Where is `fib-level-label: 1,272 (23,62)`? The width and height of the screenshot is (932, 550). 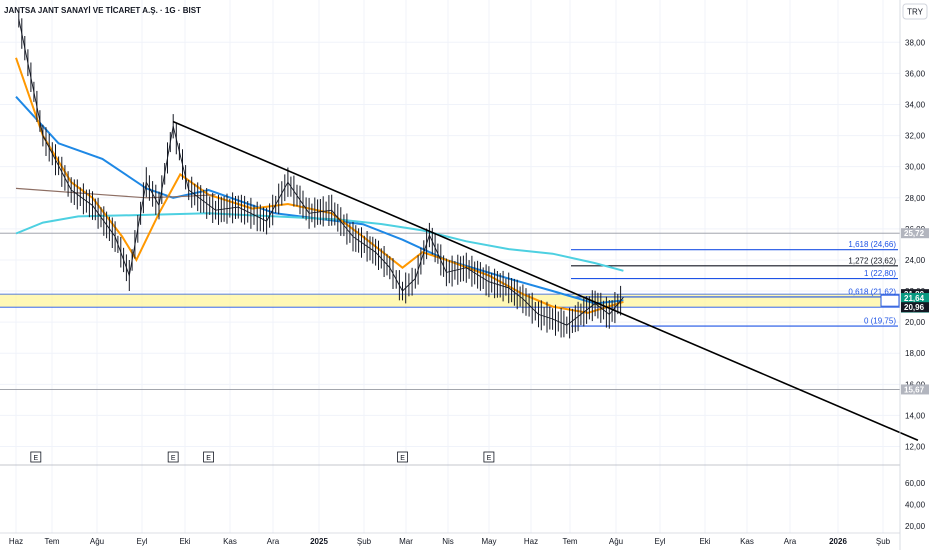
fib-level-label: 1,272 (23,62) is located at coordinates (872, 260).